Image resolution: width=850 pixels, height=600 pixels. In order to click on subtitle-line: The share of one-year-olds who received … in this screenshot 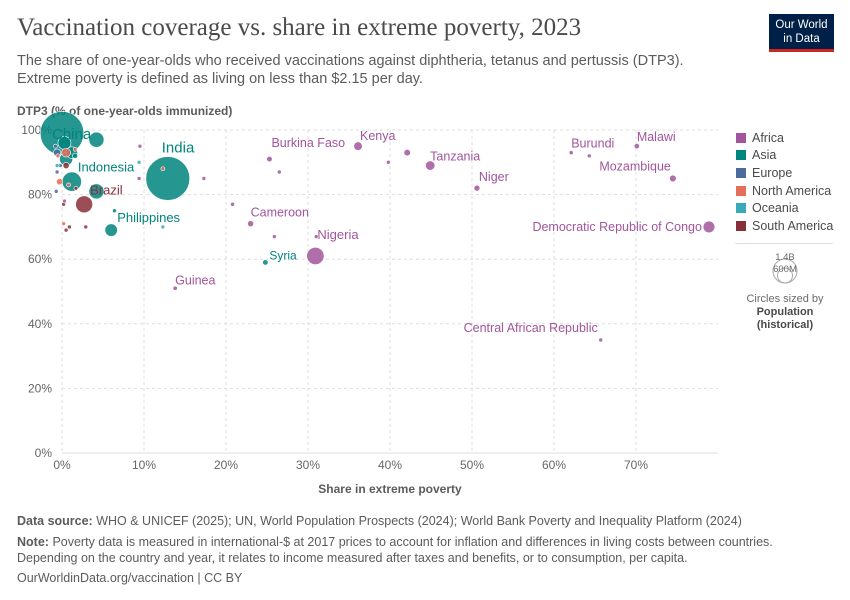, I will do `click(350, 61)`.